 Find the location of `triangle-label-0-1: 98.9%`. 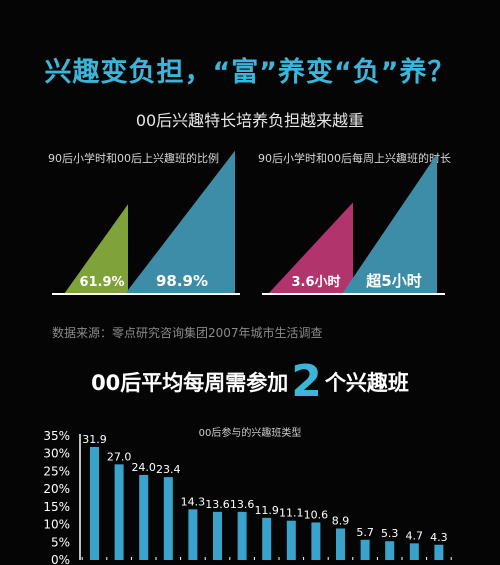

triangle-label-0-1: 98.9% is located at coordinates (182, 281).